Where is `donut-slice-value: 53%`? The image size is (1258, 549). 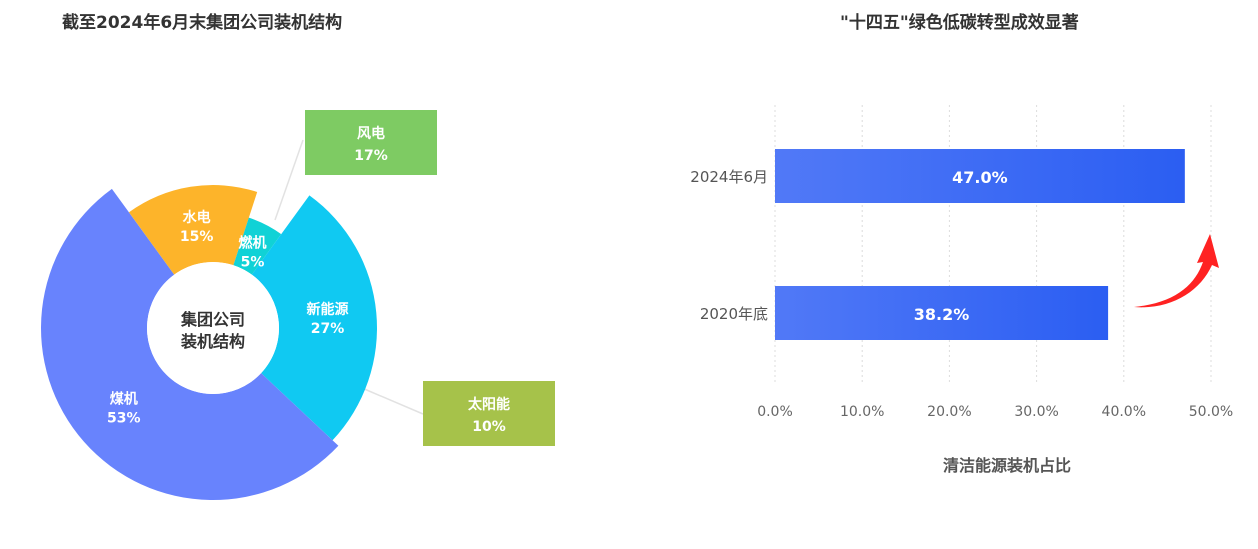 donut-slice-value: 53% is located at coordinates (124, 419).